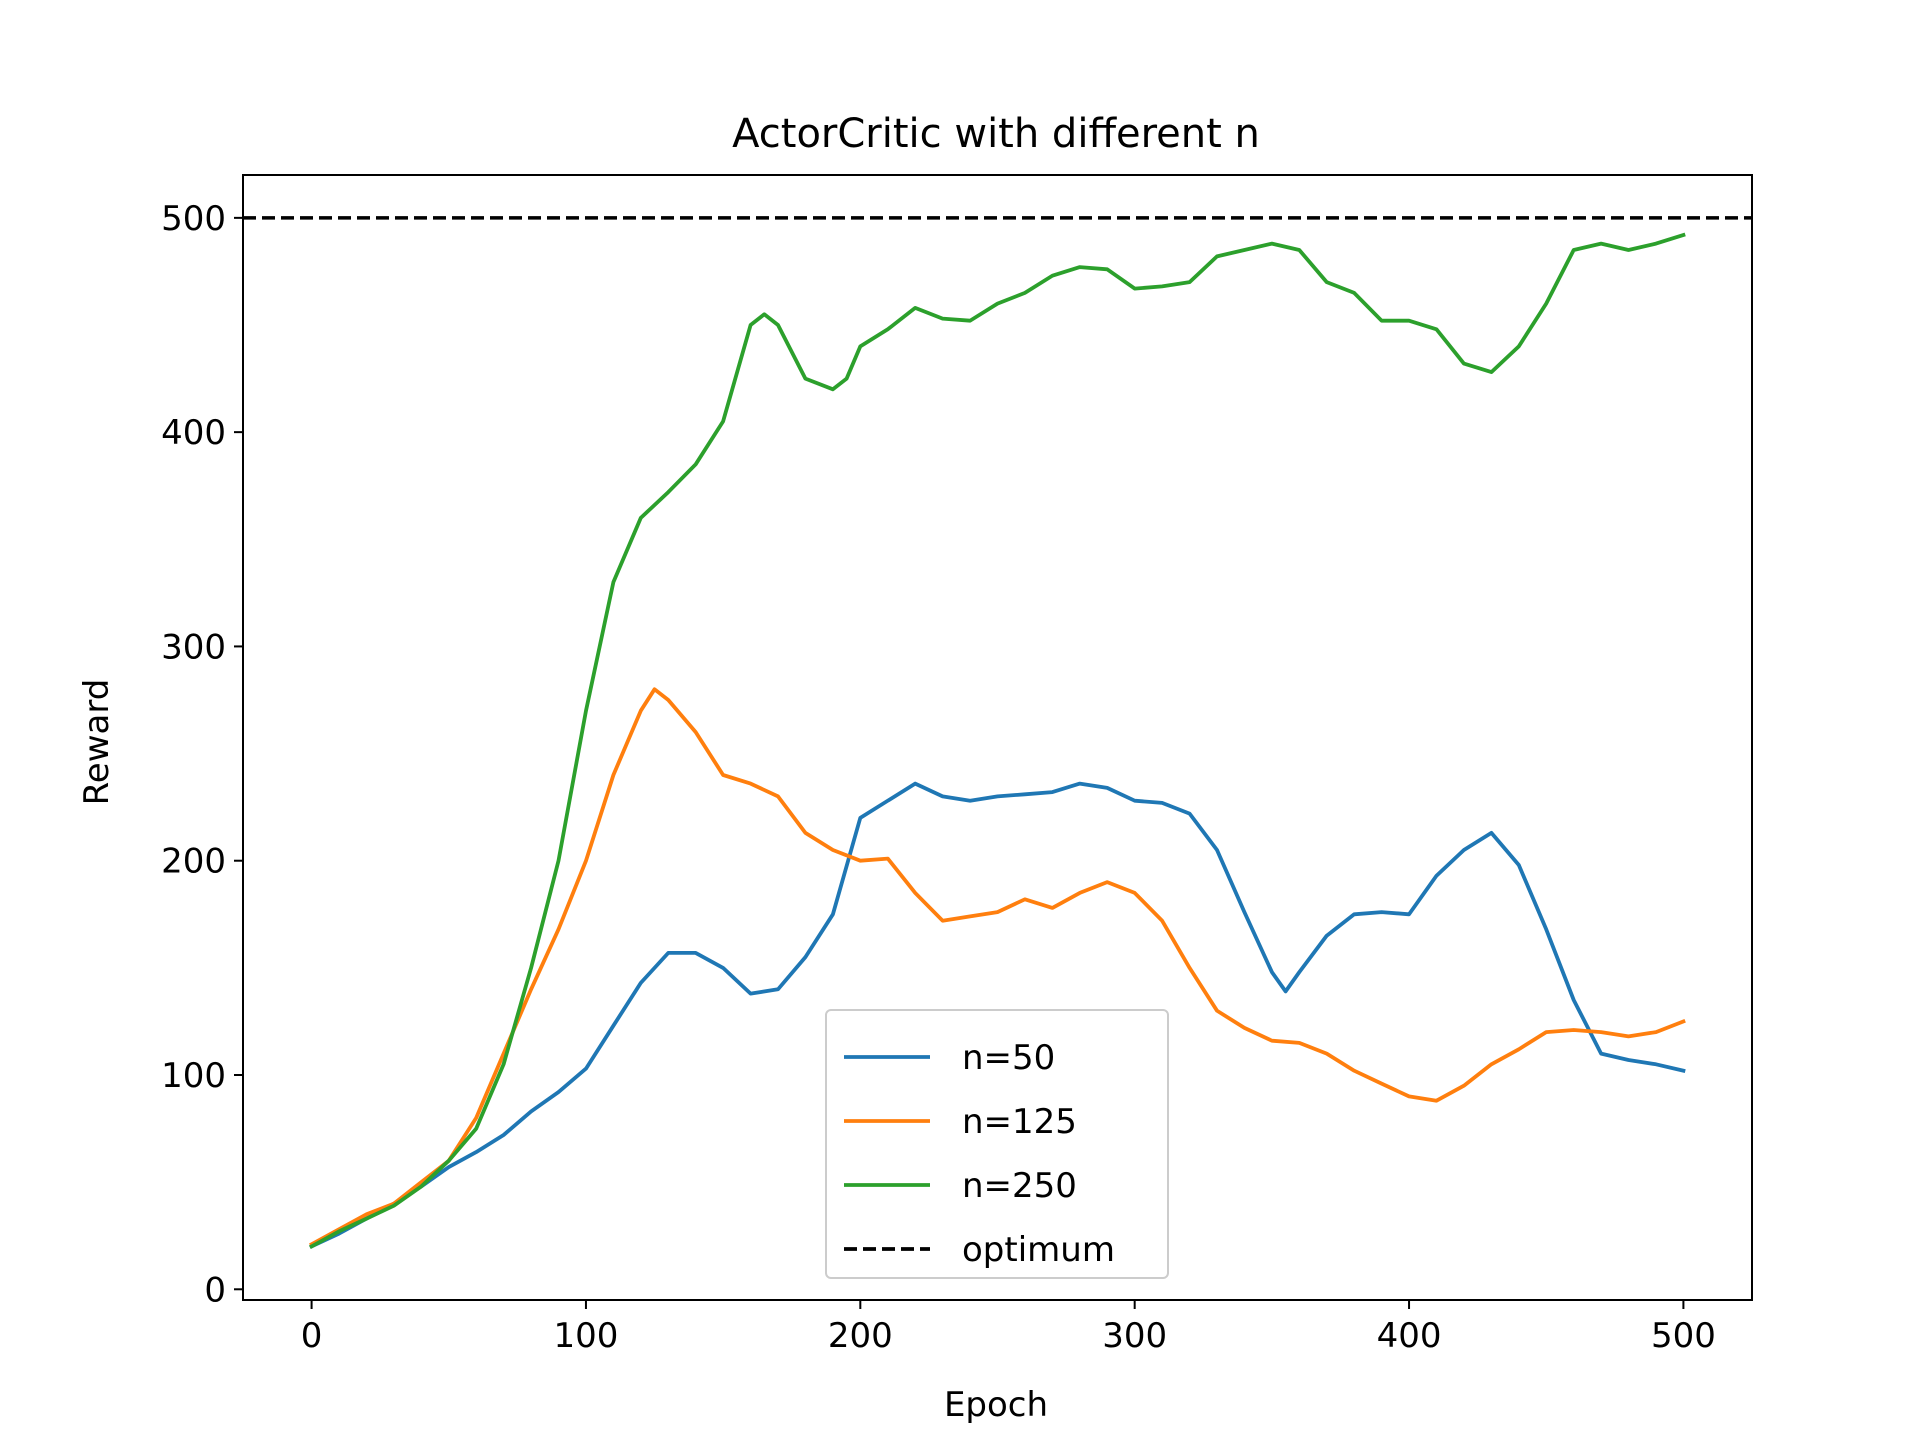  What do you see at coordinates (1038, 1250) in the screenshot?
I see `legend-label: optimum` at bounding box center [1038, 1250].